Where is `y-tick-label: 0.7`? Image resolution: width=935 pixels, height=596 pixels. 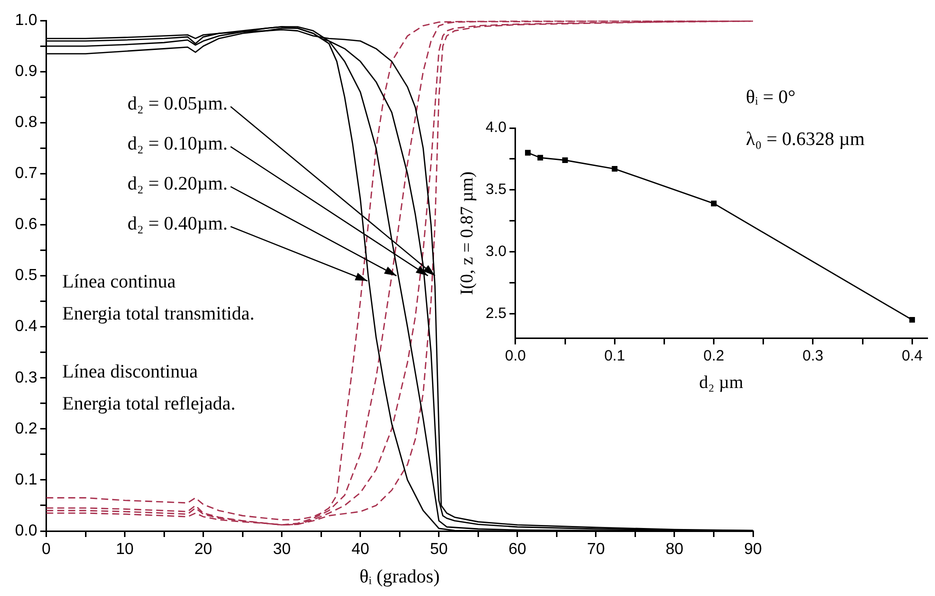
y-tick-label: 0.7 is located at coordinates (26, 173).